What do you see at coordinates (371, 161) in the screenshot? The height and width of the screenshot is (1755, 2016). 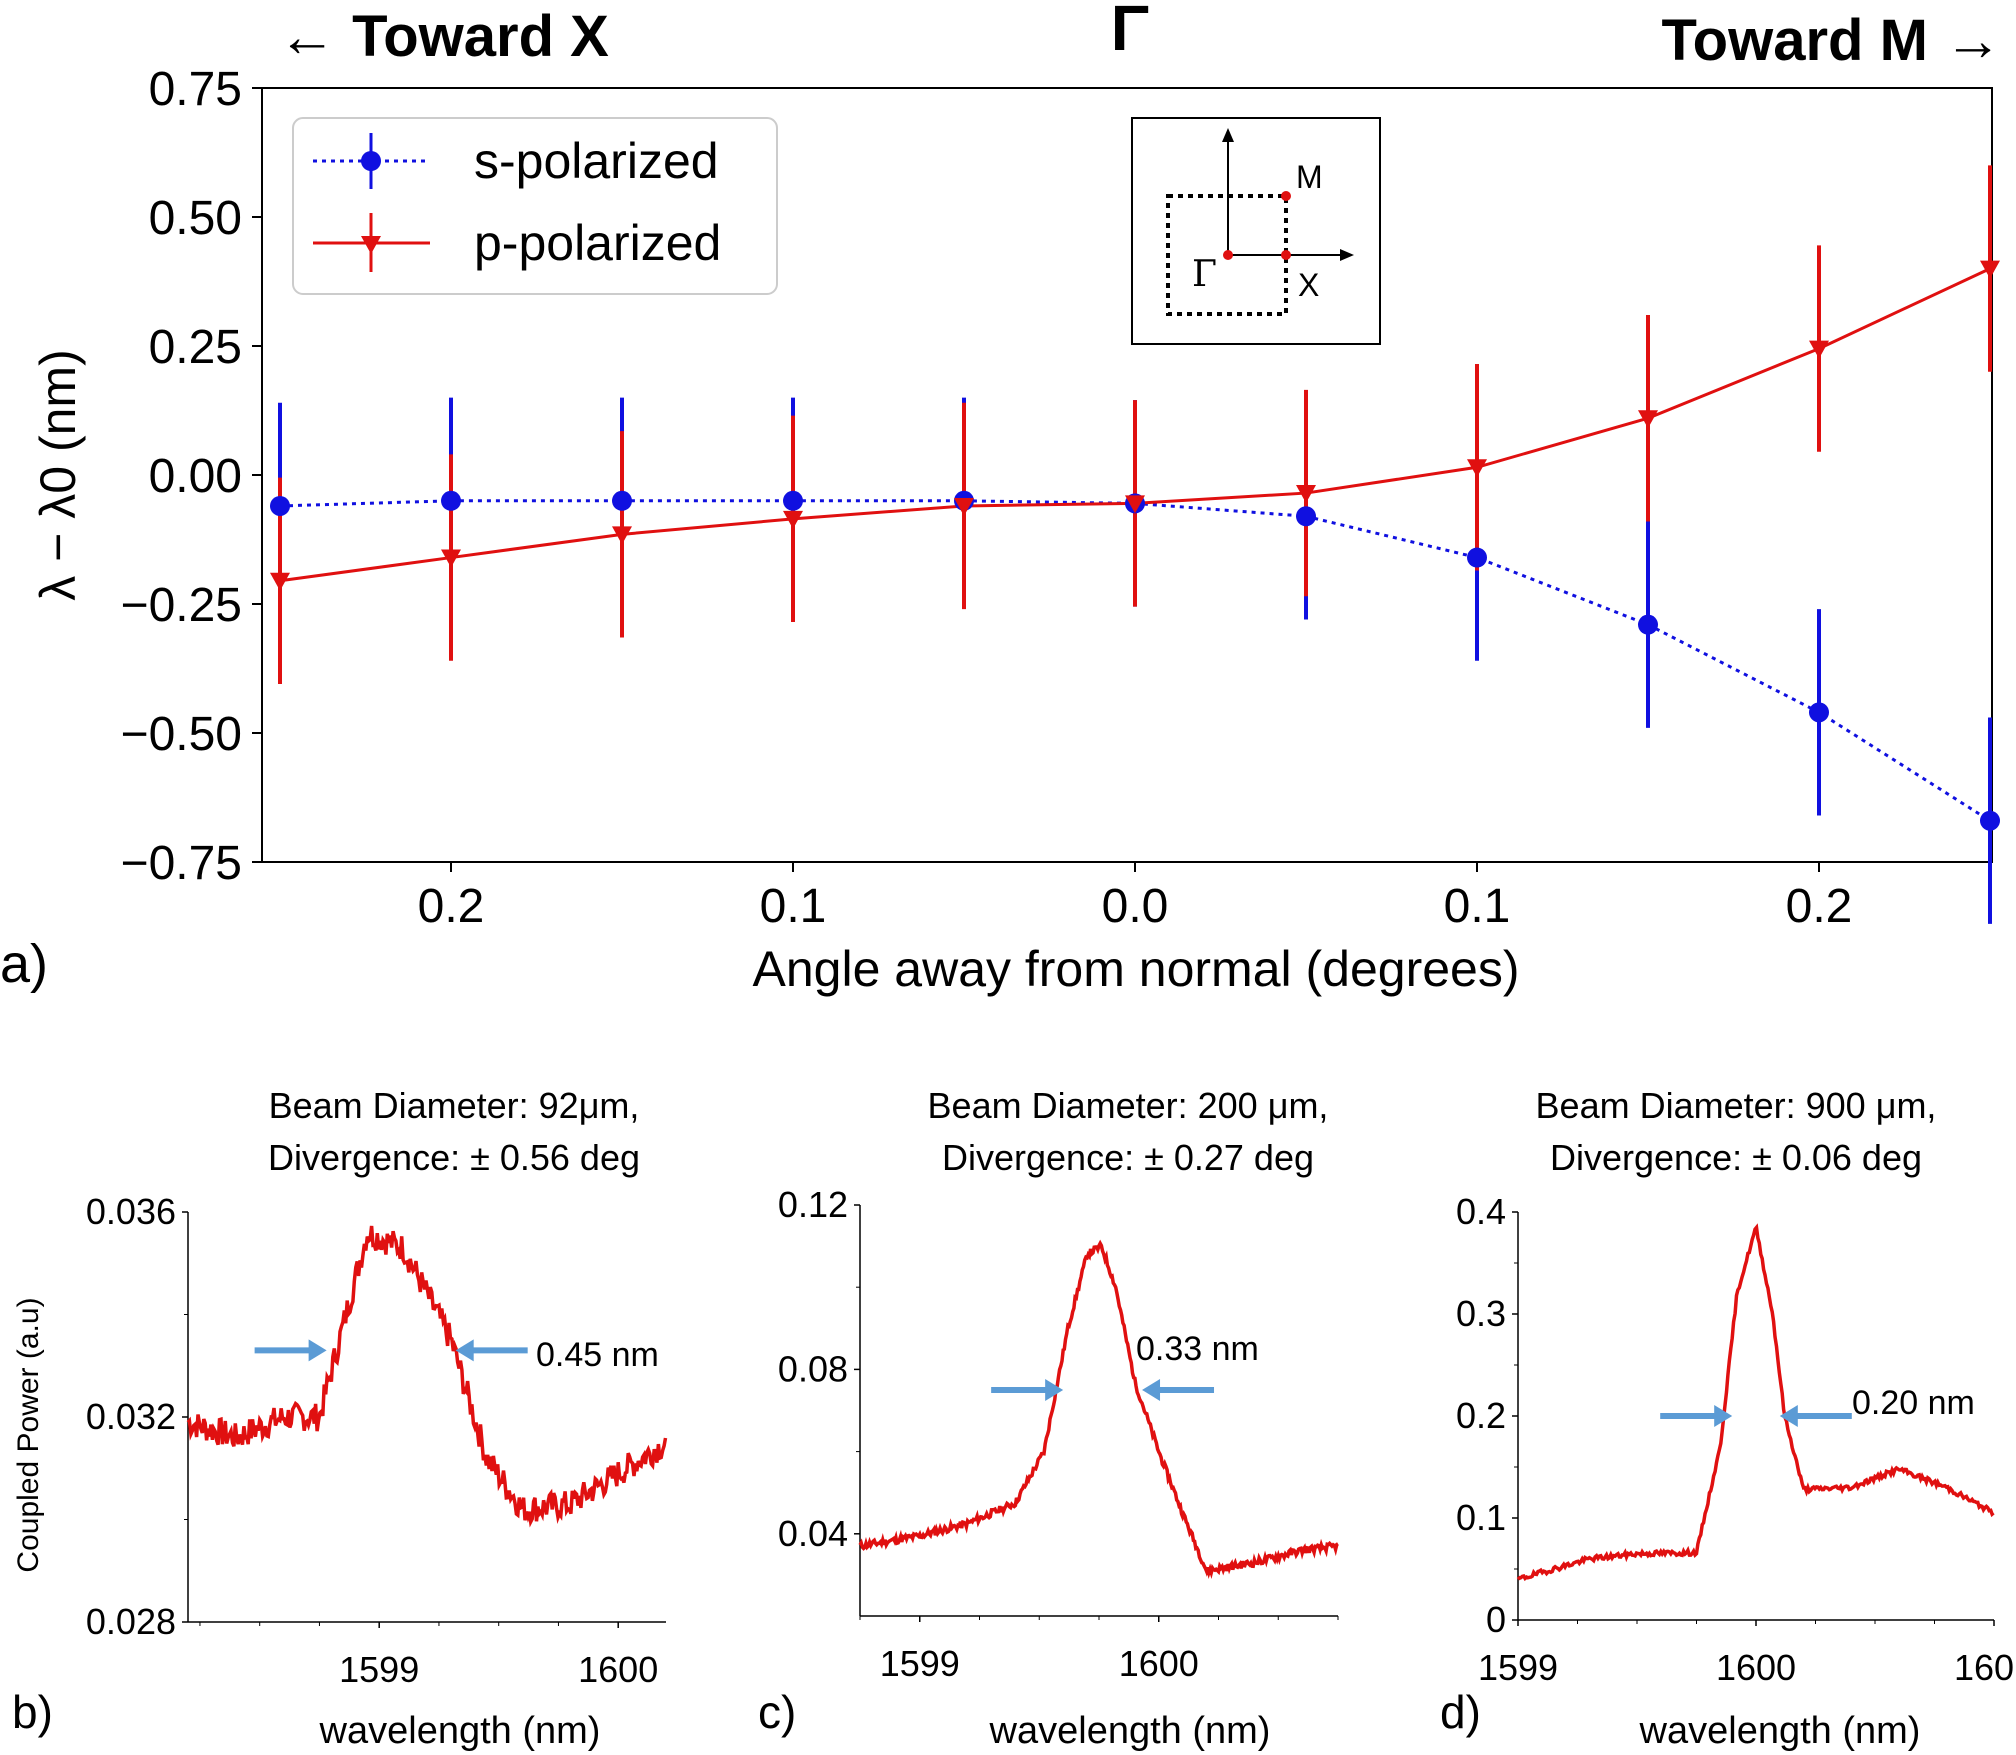 I see `legend-s-marker` at bounding box center [371, 161].